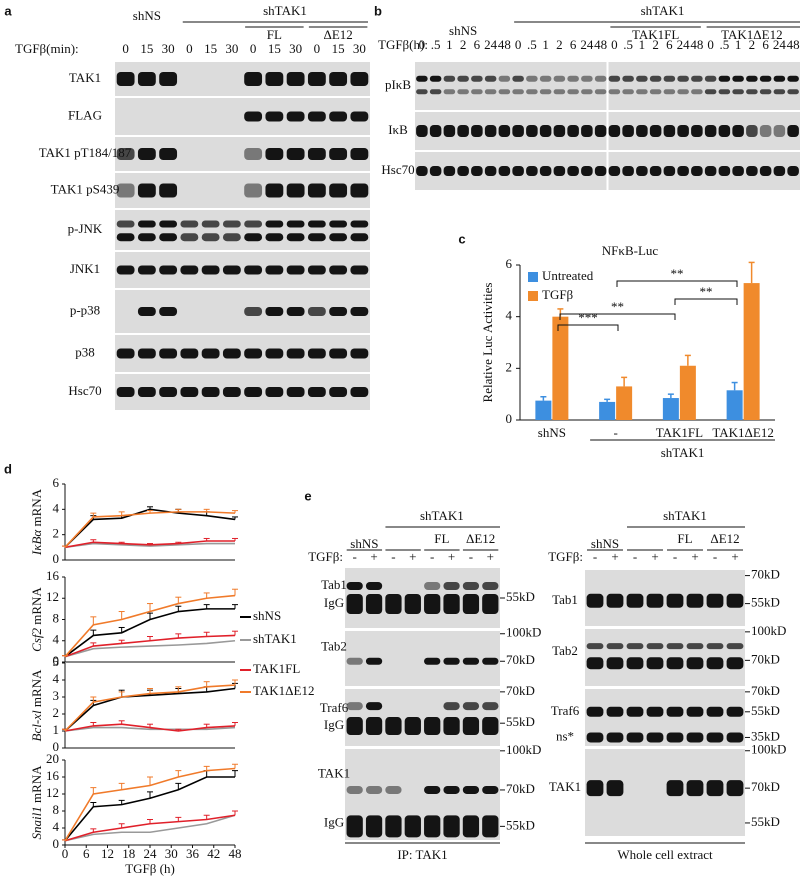 This screenshot has width=804, height=882. I want to click on significance-label: **, so click(706, 291).